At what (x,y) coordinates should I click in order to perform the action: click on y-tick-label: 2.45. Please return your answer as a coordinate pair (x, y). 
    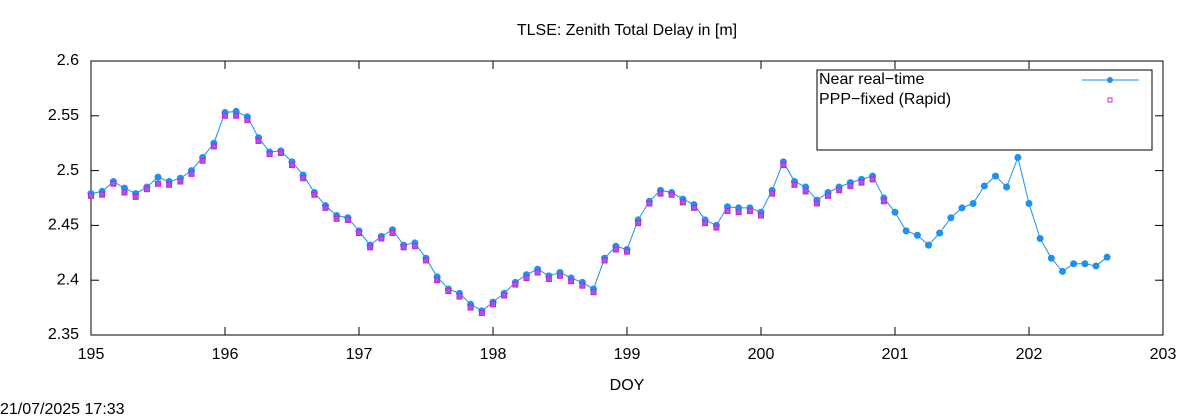
    Looking at the image, I should click on (63, 225).